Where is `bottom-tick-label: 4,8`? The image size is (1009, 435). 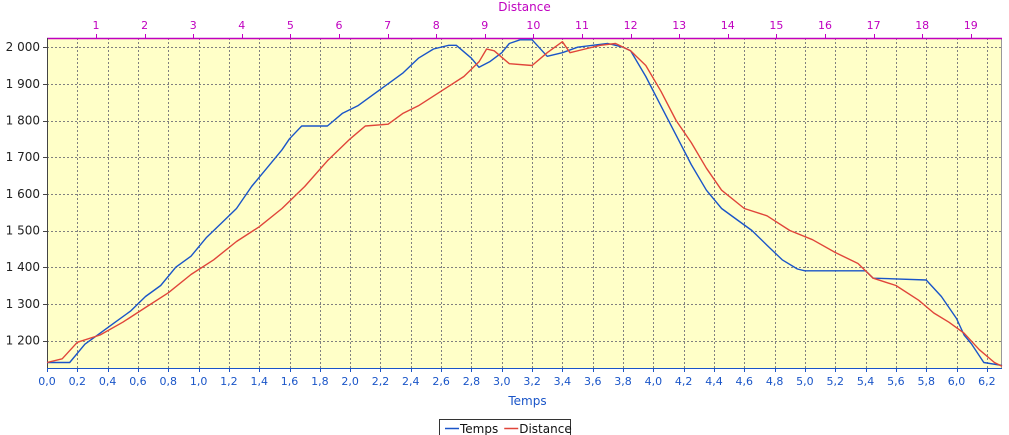 bottom-tick-label: 4,8 is located at coordinates (775, 381).